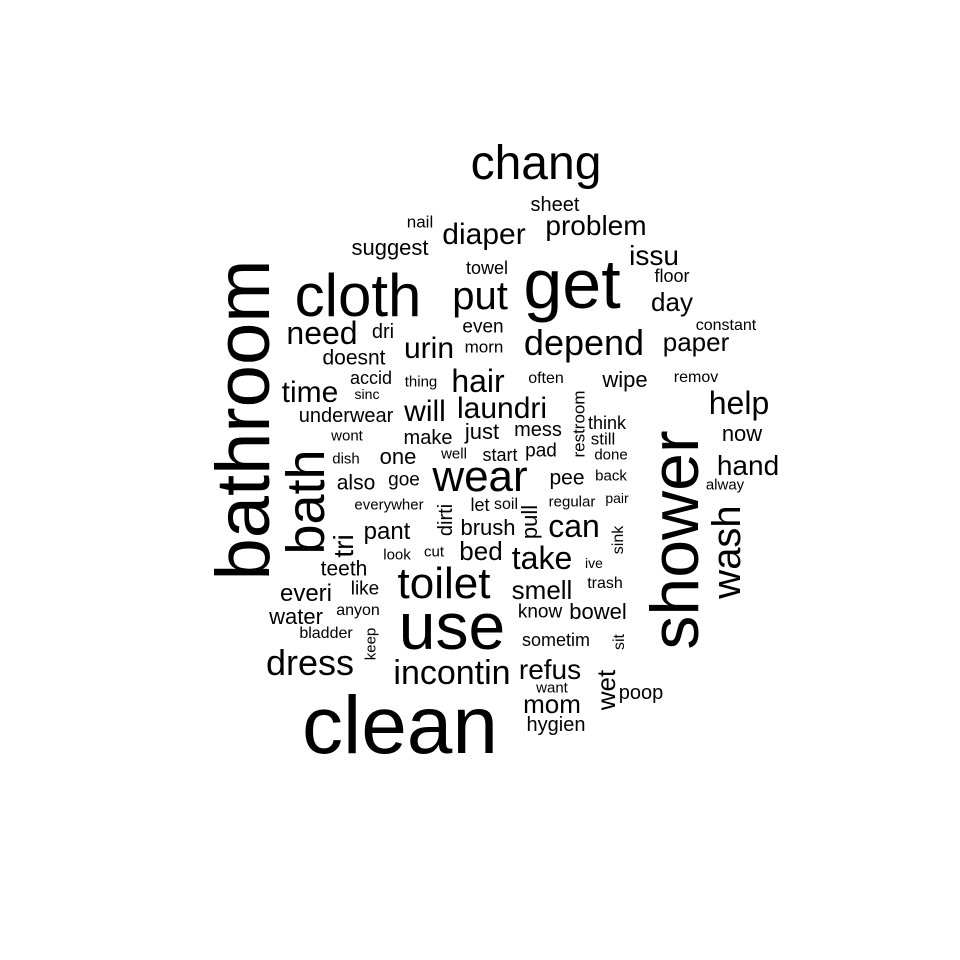  What do you see at coordinates (347, 436) in the screenshot?
I see `word-wont: wont` at bounding box center [347, 436].